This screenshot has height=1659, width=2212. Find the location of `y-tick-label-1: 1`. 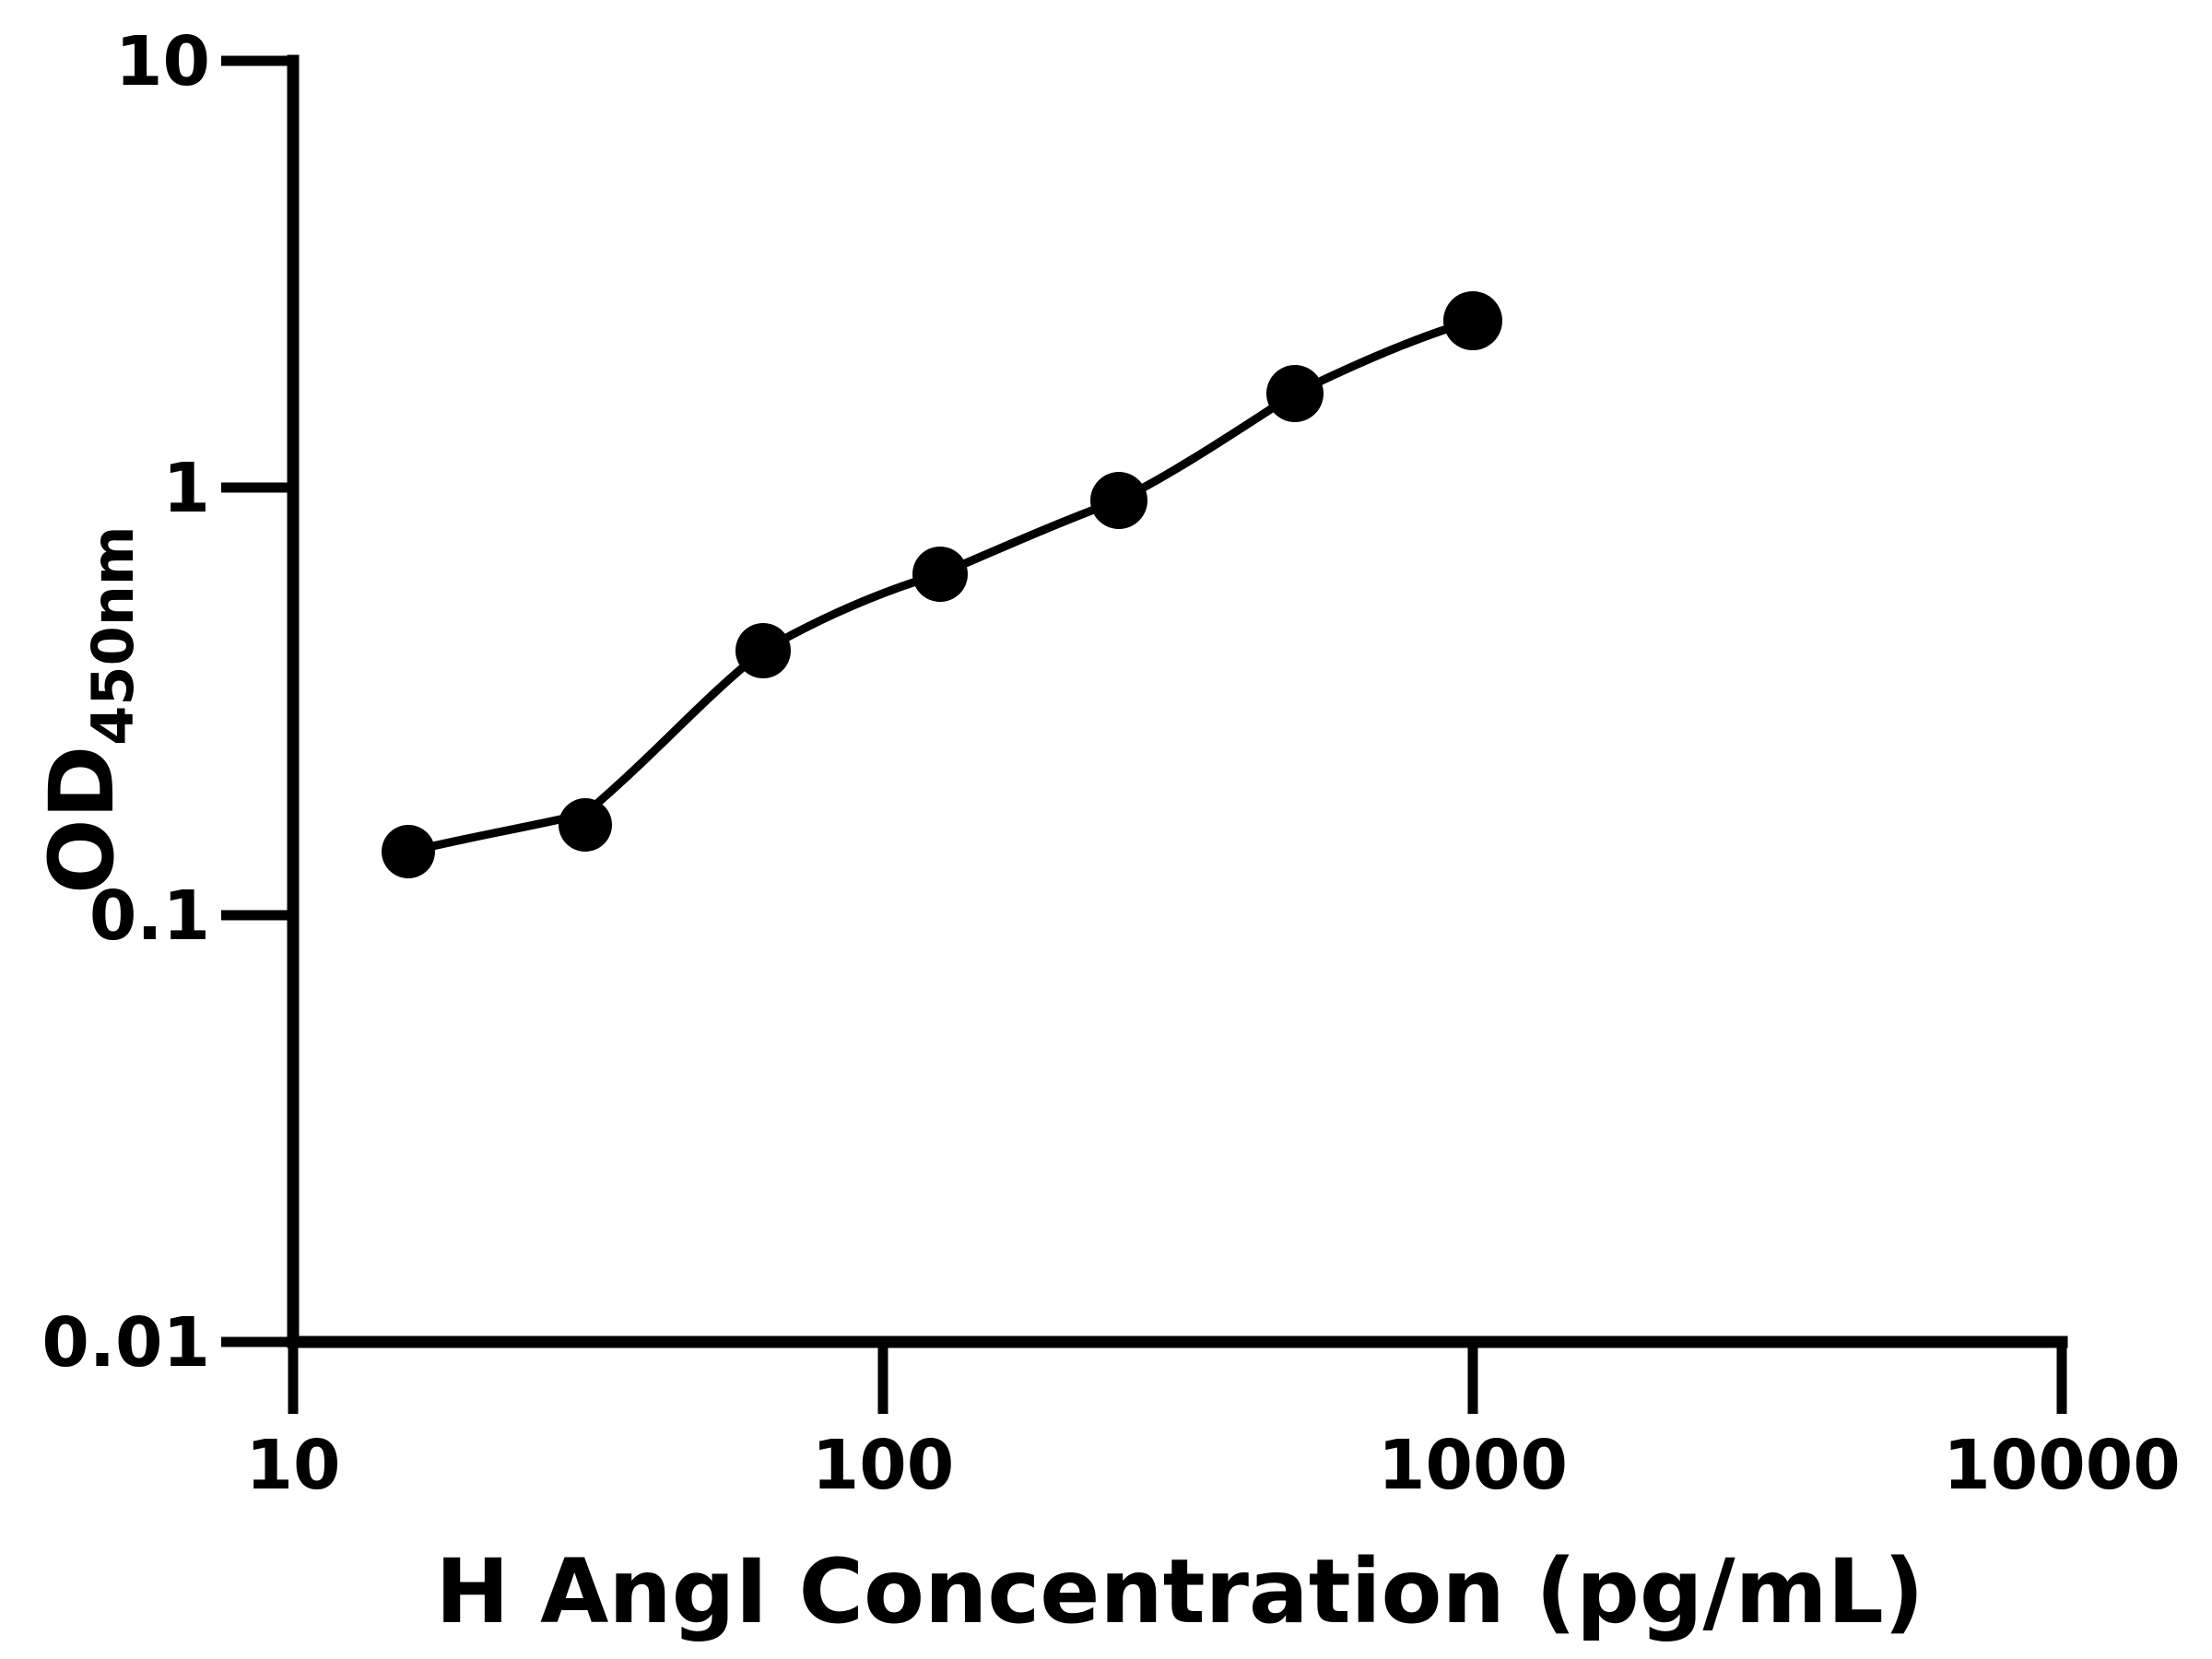

y-tick-label-1: 1 is located at coordinates (187, 488).